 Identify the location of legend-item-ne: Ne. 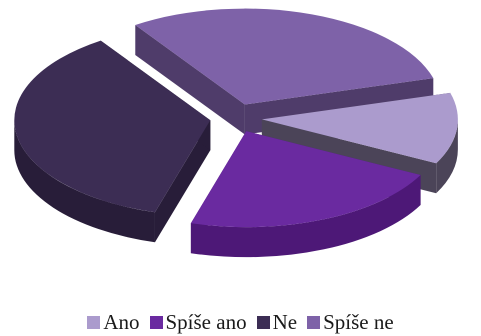
(277, 322).